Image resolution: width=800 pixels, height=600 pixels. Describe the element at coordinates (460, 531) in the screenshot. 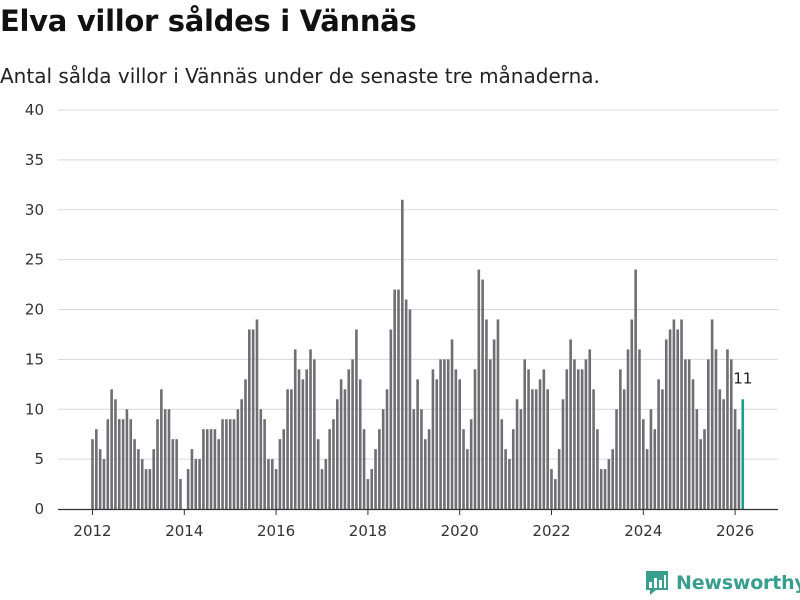

I see `x-tick-label: 2020` at that location.